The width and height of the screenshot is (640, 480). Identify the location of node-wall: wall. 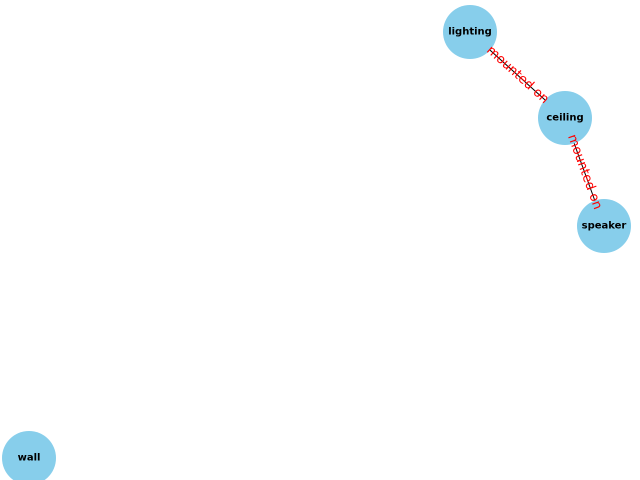
(29, 455).